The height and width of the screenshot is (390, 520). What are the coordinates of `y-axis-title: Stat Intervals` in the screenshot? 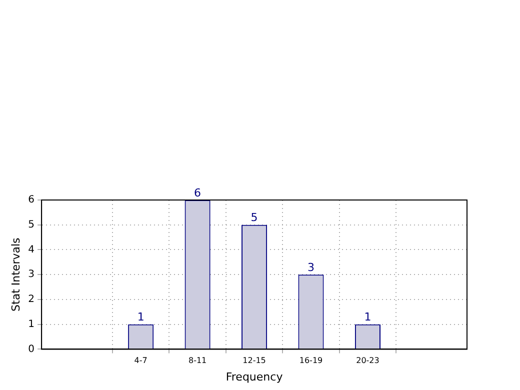 It's located at (15, 274).